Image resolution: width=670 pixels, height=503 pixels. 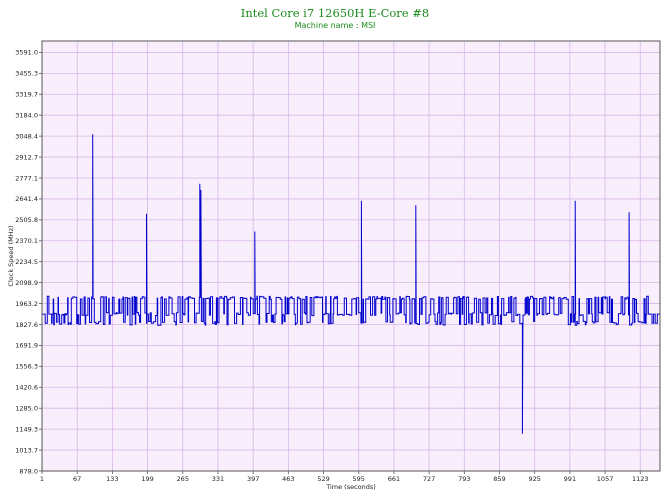 I want to click on y-axis-label: Clock Speed (MHz), so click(x=11, y=255).